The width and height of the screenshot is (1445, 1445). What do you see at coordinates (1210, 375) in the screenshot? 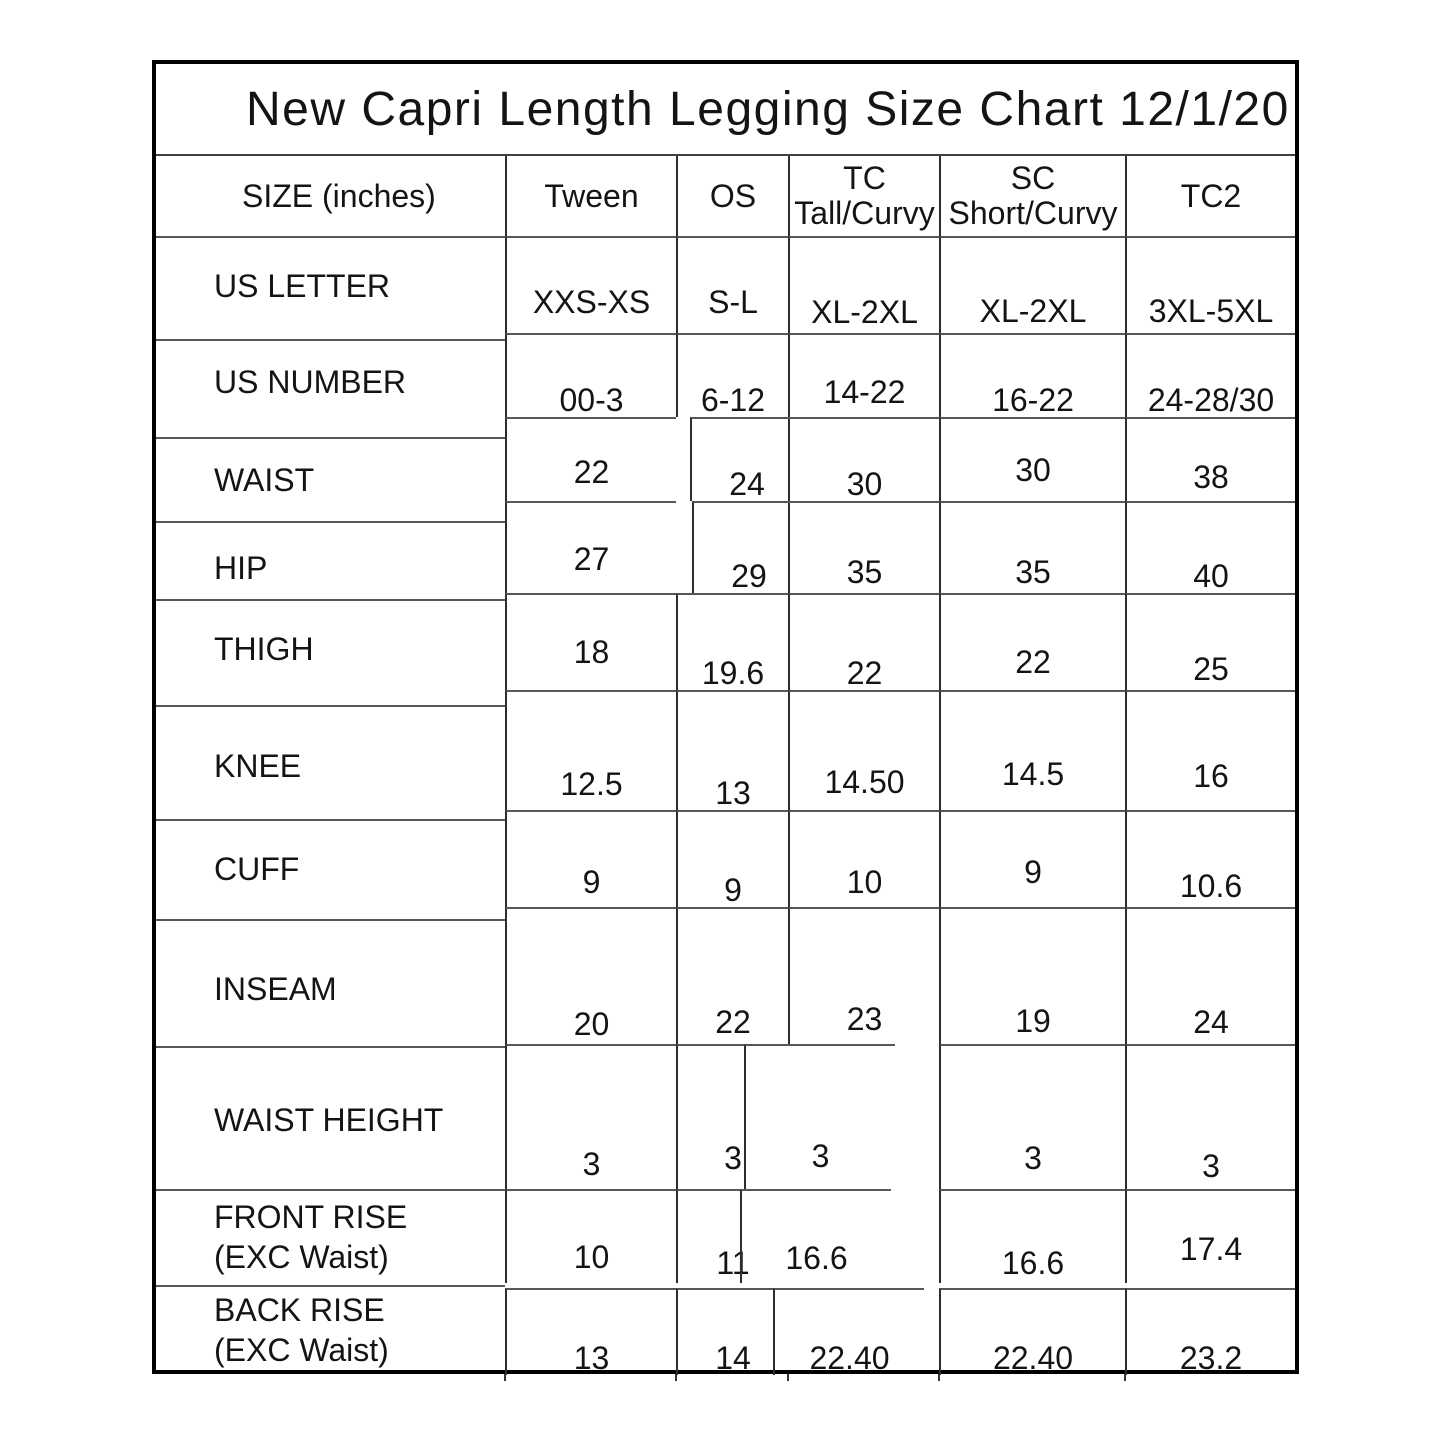
I see `table-cell: 24-28/30` at bounding box center [1210, 375].